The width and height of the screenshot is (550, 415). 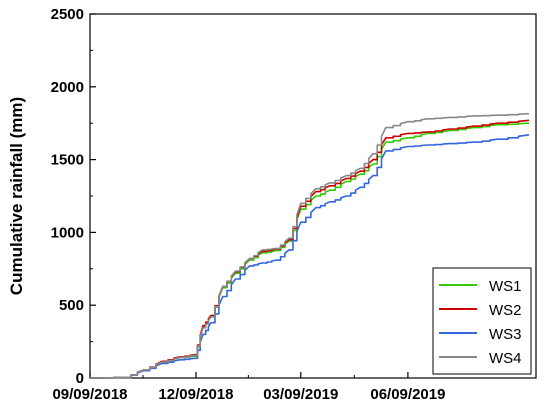 I want to click on legend-label-ws3: WS3, so click(x=505, y=334).